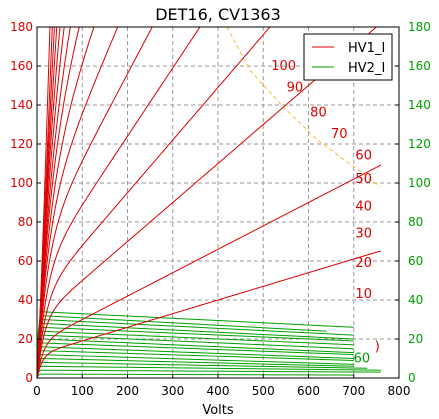 The height and width of the screenshot is (419, 439). Describe the element at coordinates (127, 391) in the screenshot. I see `x-tick-label: 200` at that location.